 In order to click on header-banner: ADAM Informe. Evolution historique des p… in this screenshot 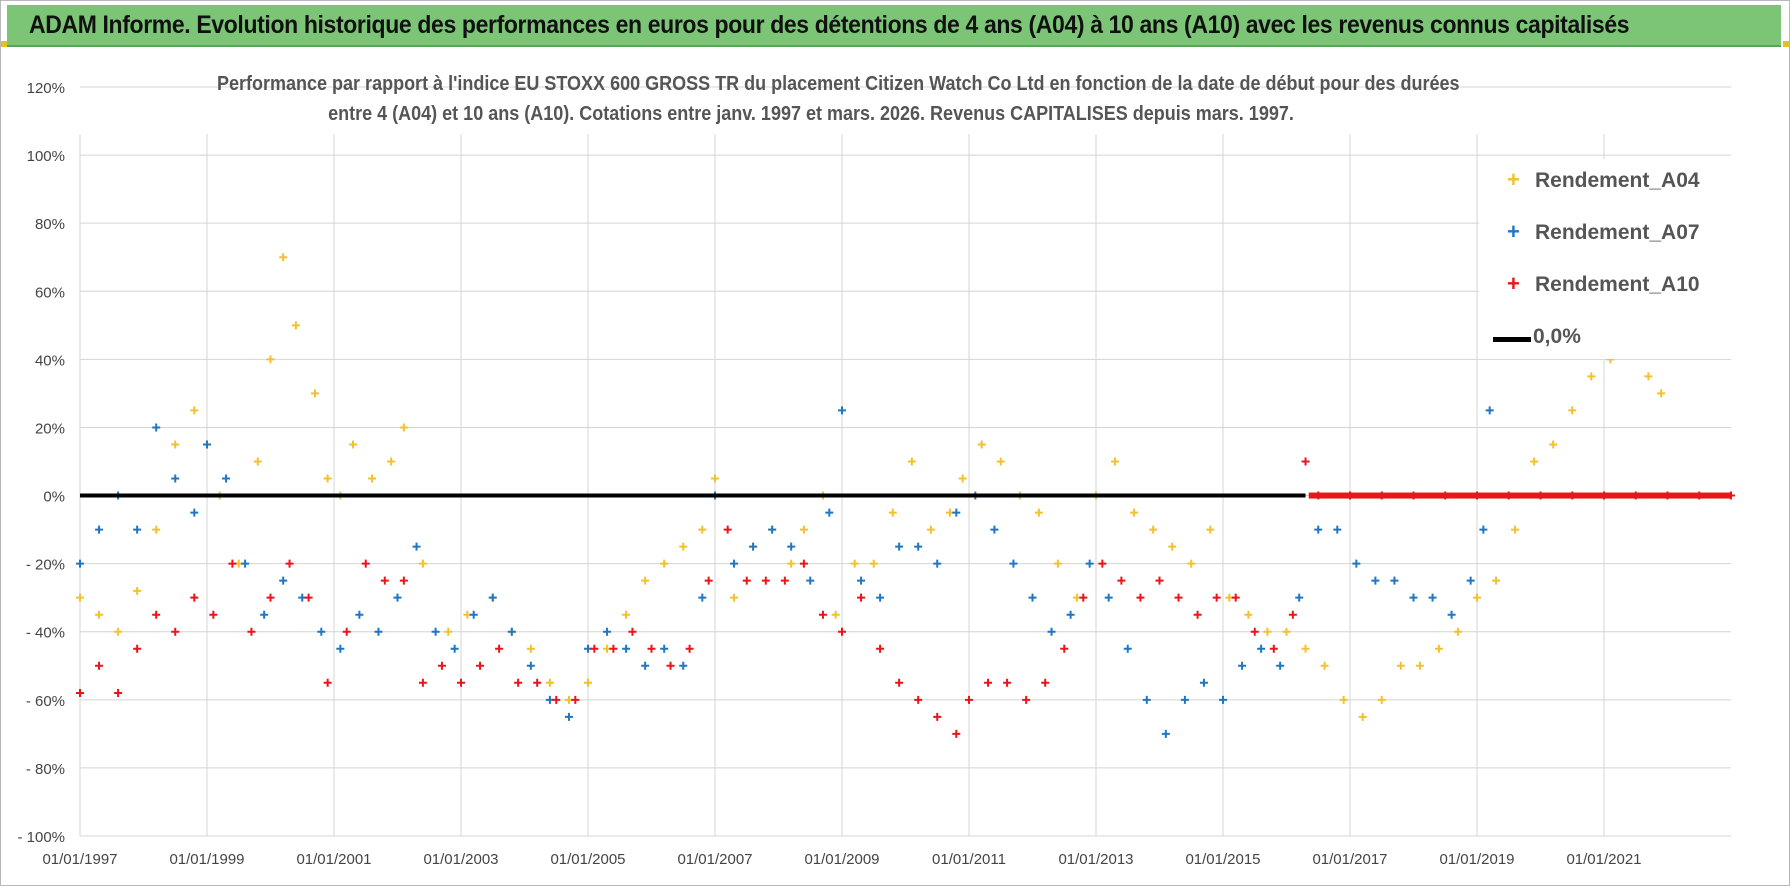, I will do `click(894, 26)`.